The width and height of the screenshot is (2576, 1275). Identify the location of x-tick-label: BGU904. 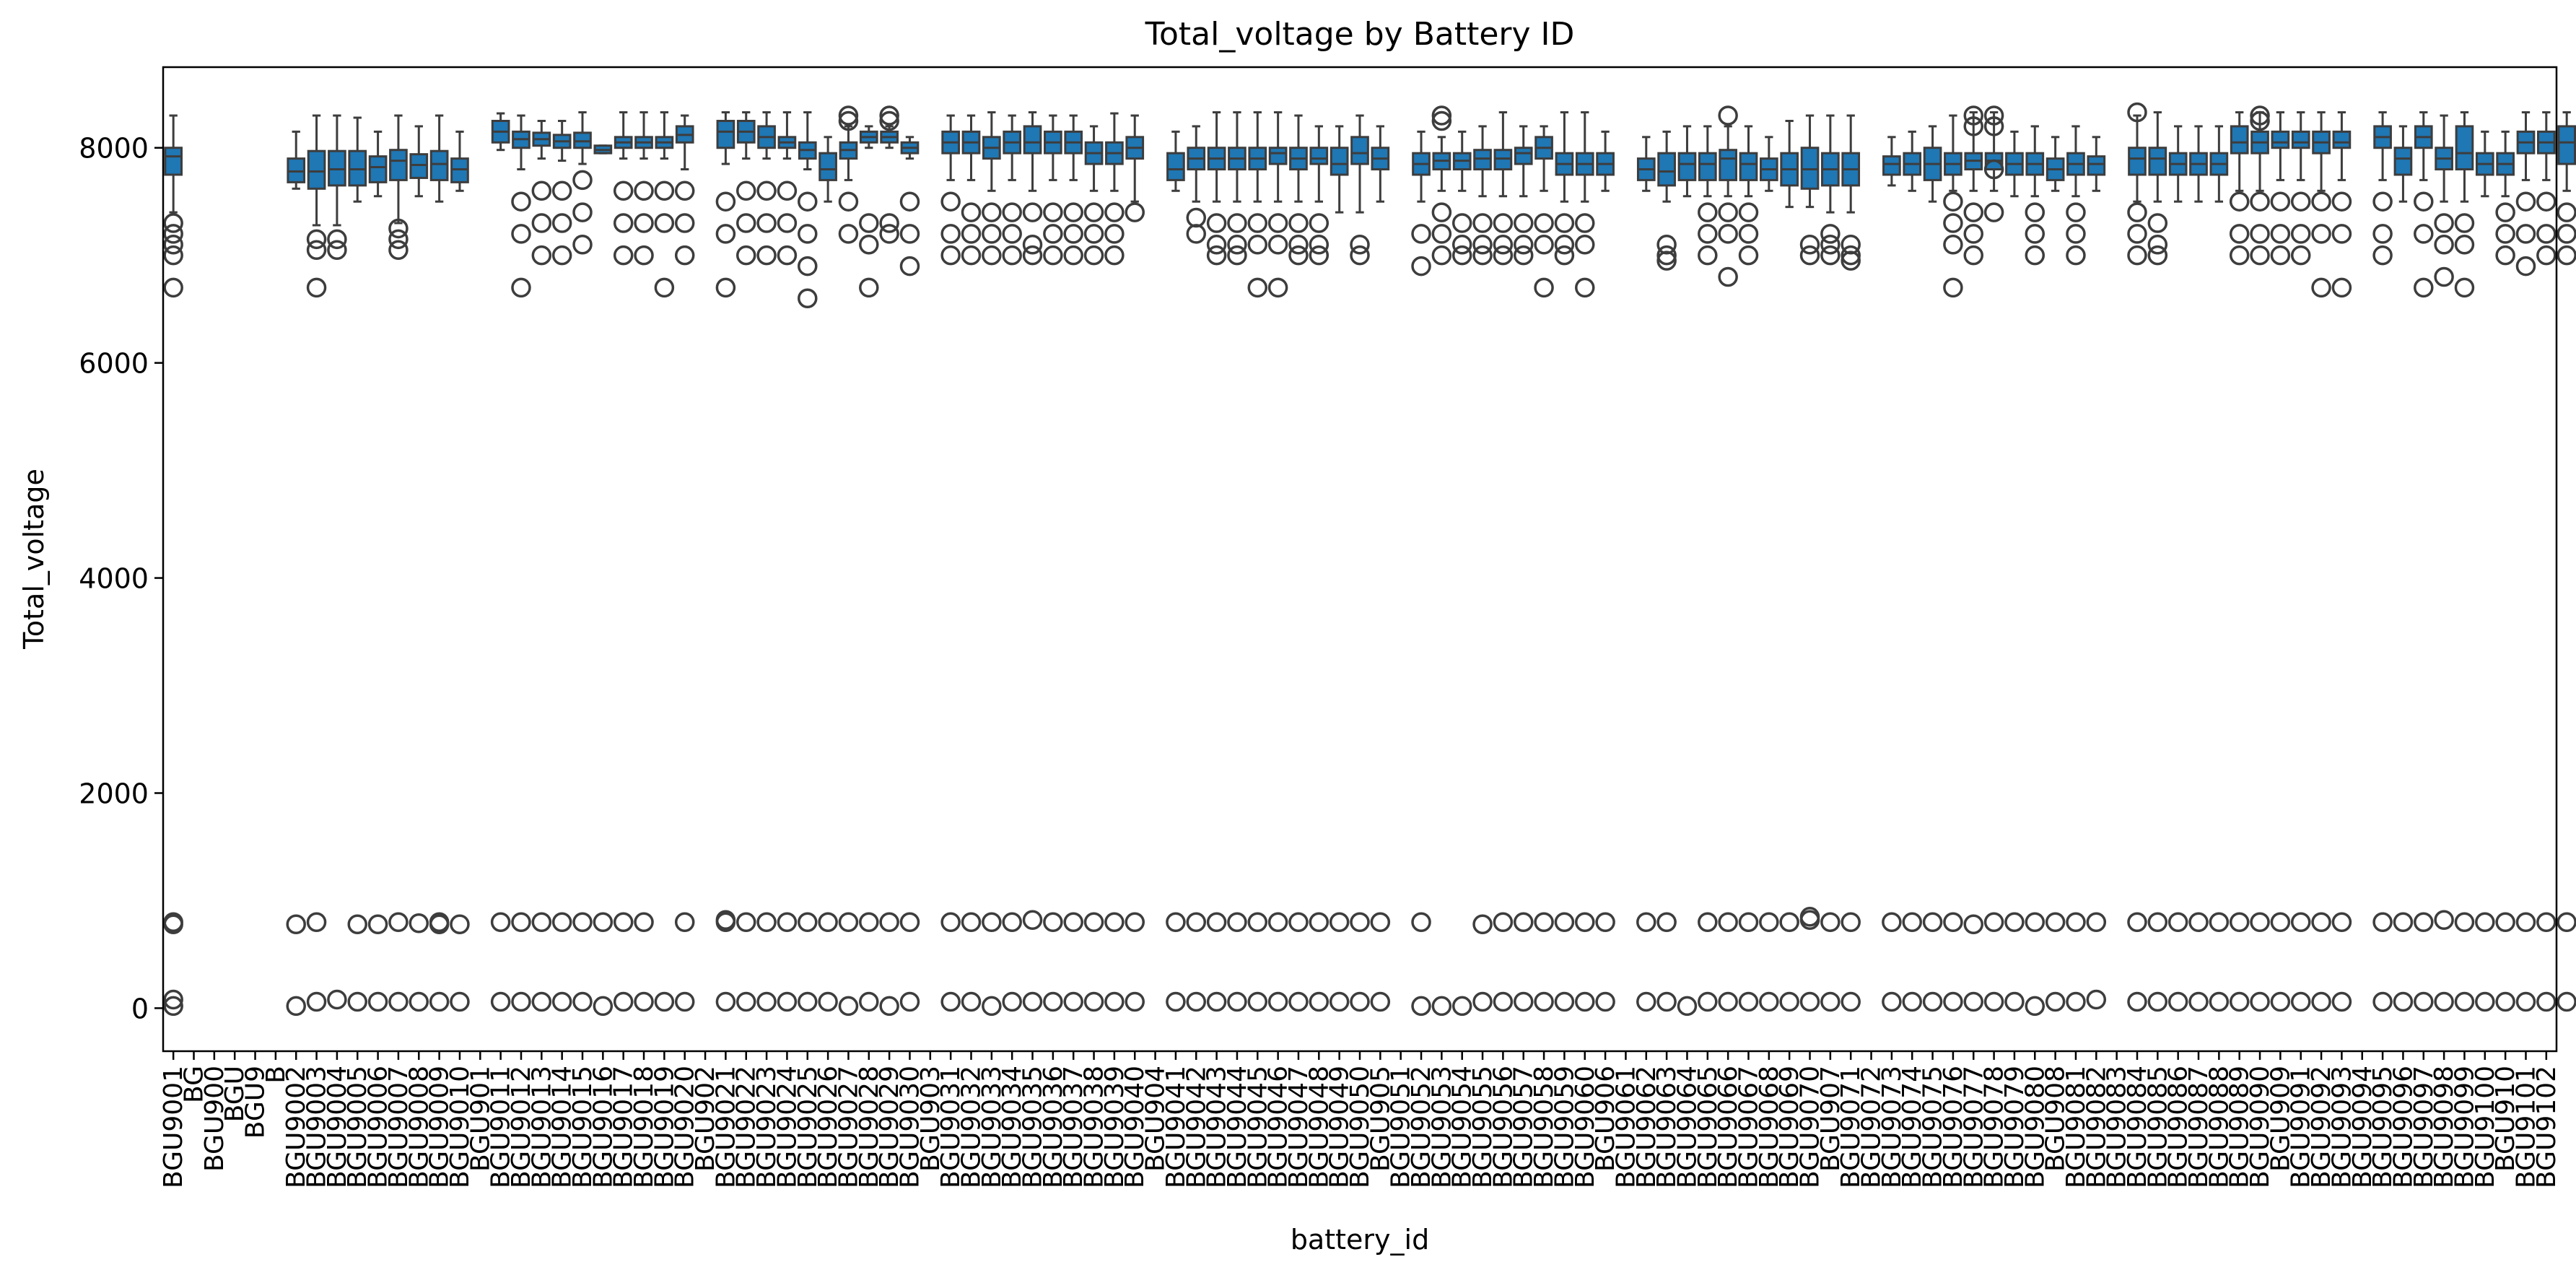
(1156, 1119).